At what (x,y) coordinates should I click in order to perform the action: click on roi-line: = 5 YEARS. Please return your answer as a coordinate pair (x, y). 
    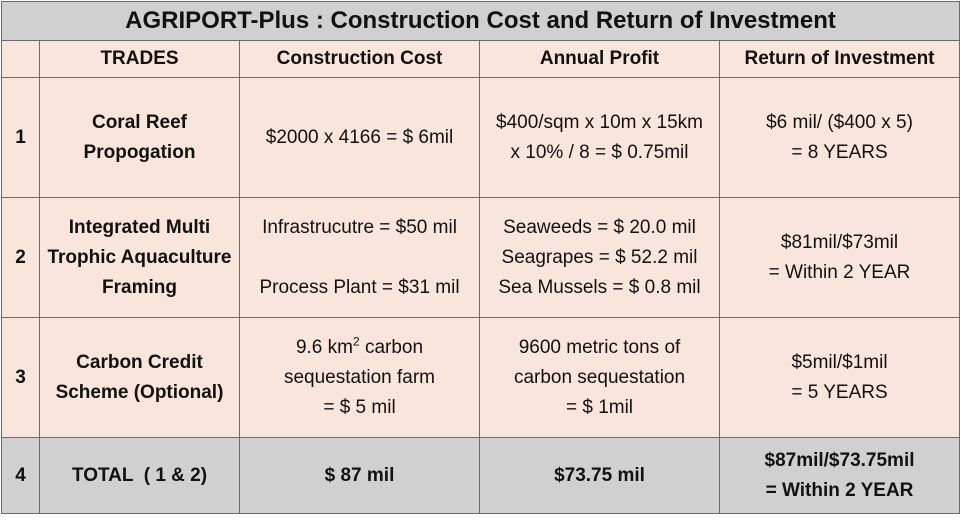
    Looking at the image, I should click on (839, 392).